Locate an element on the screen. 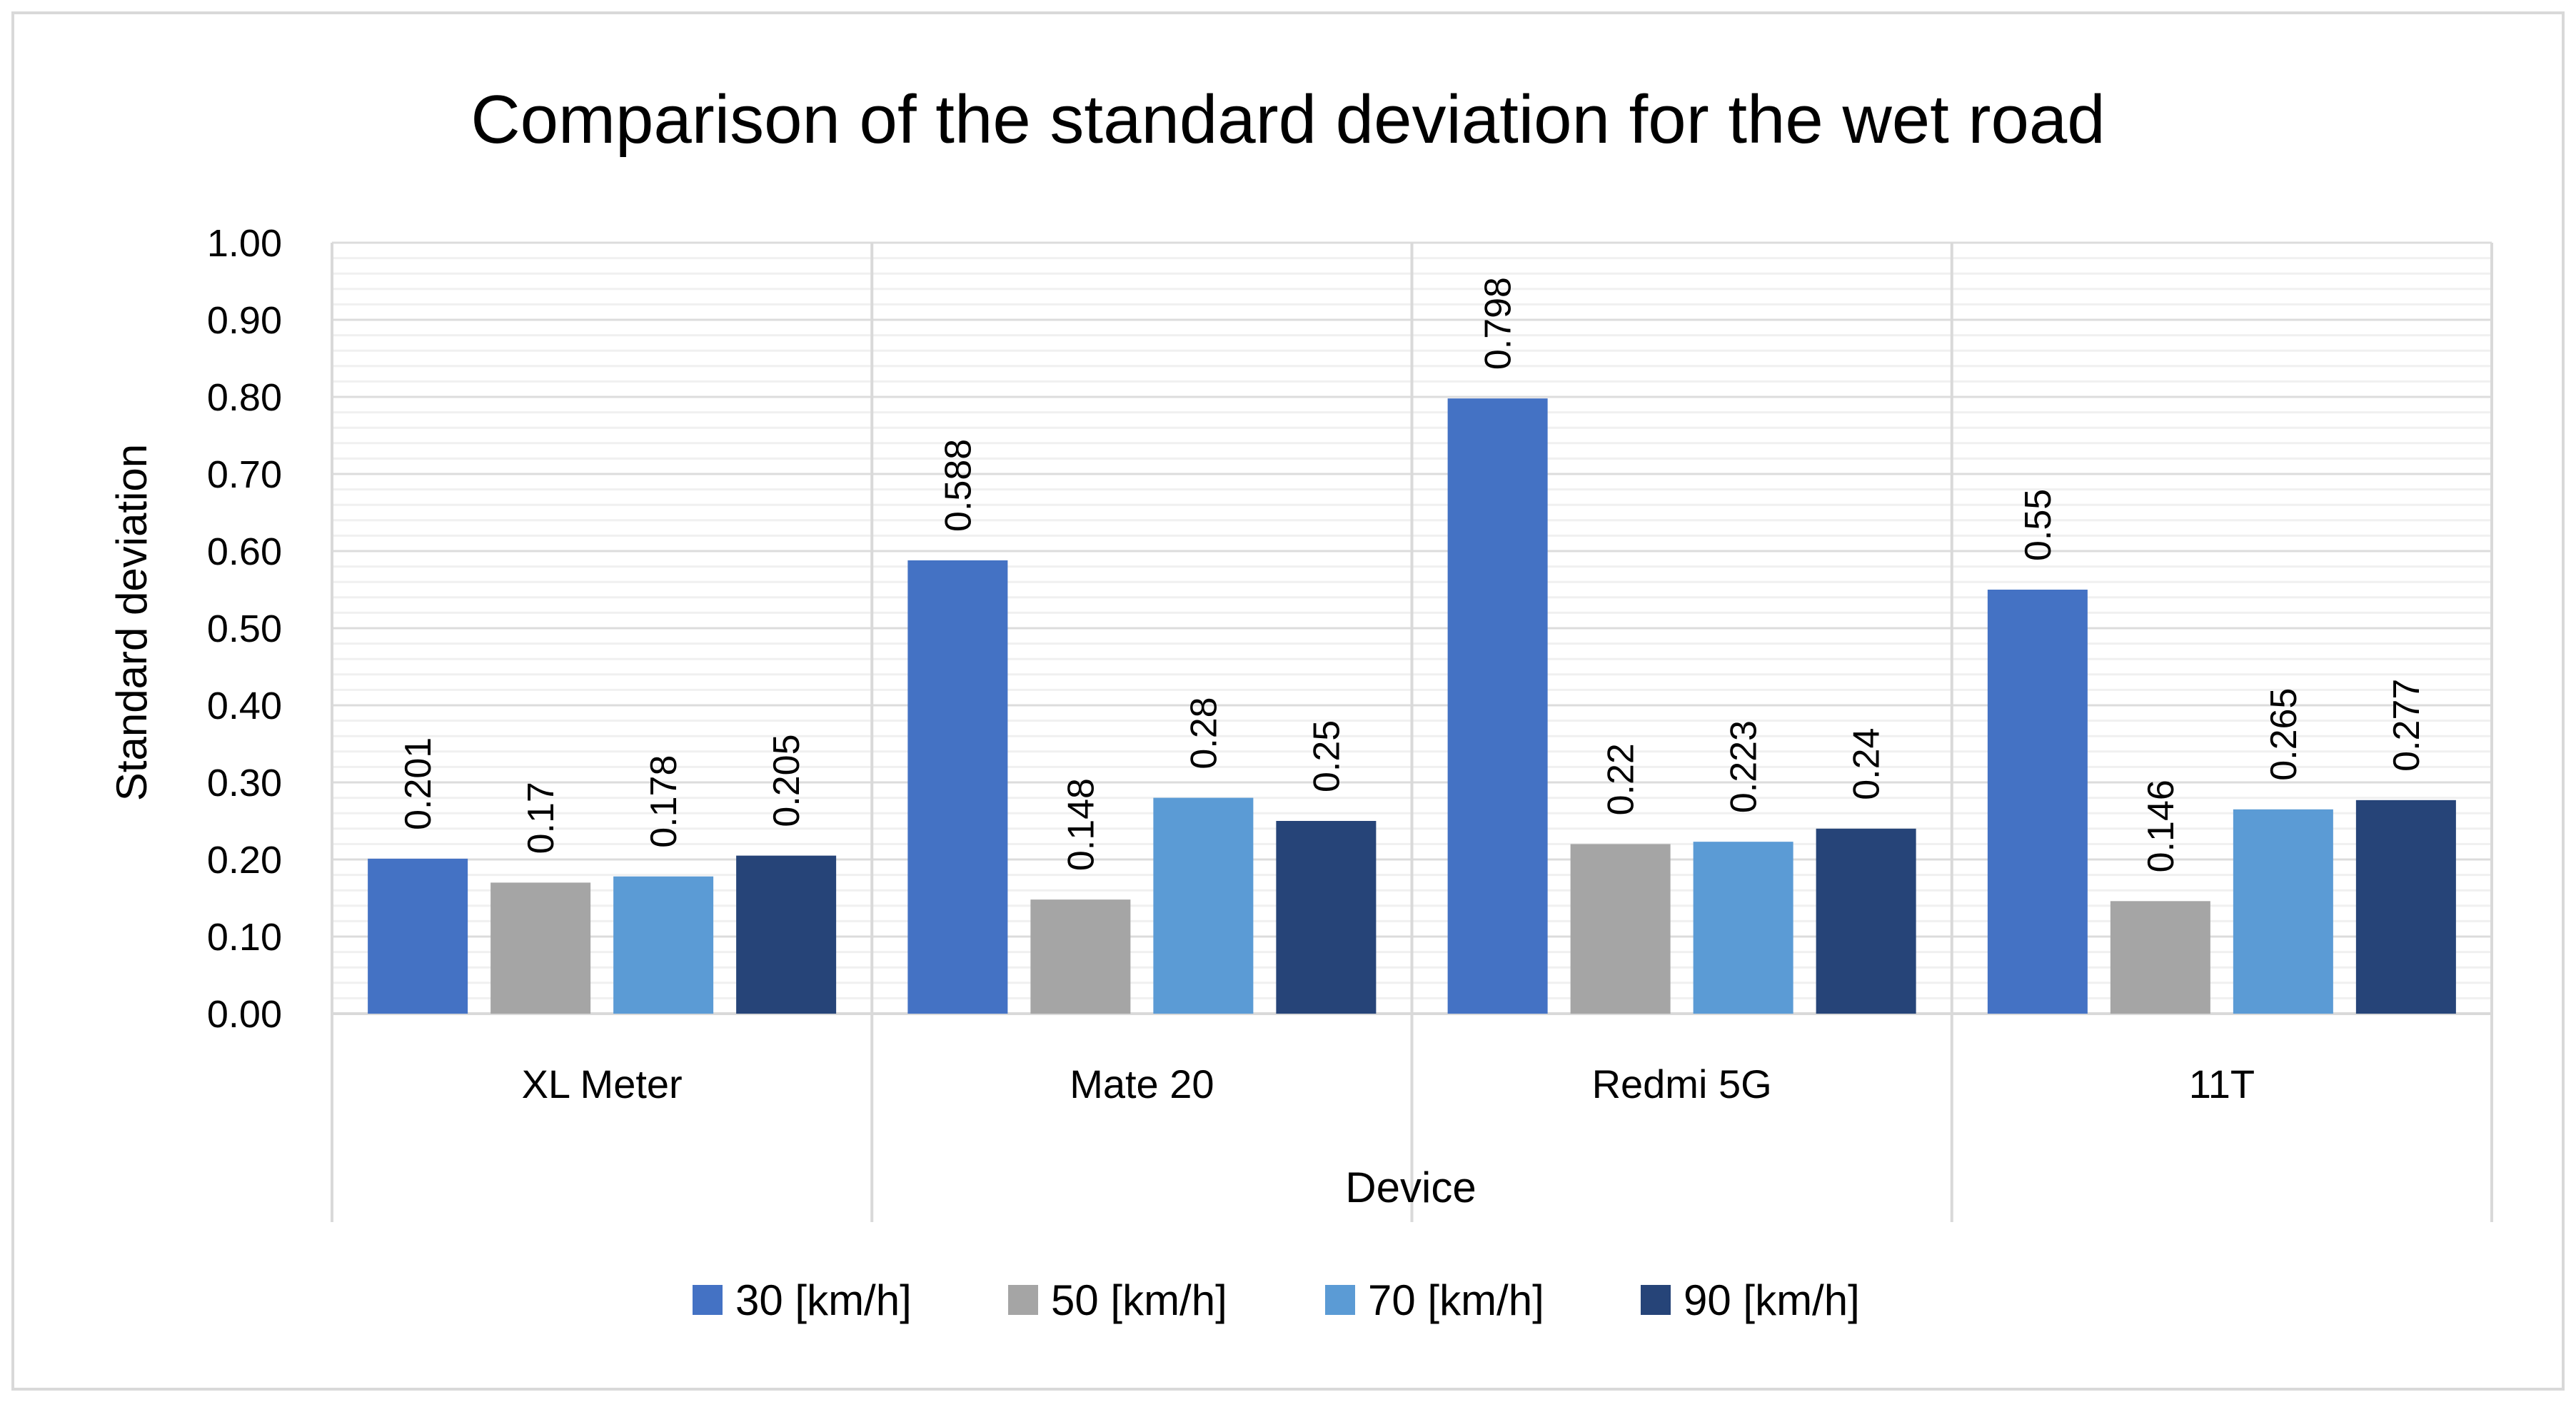 Image resolution: width=2576 pixels, height=1402 pixels. data-label: 0.25 is located at coordinates (1326, 756).